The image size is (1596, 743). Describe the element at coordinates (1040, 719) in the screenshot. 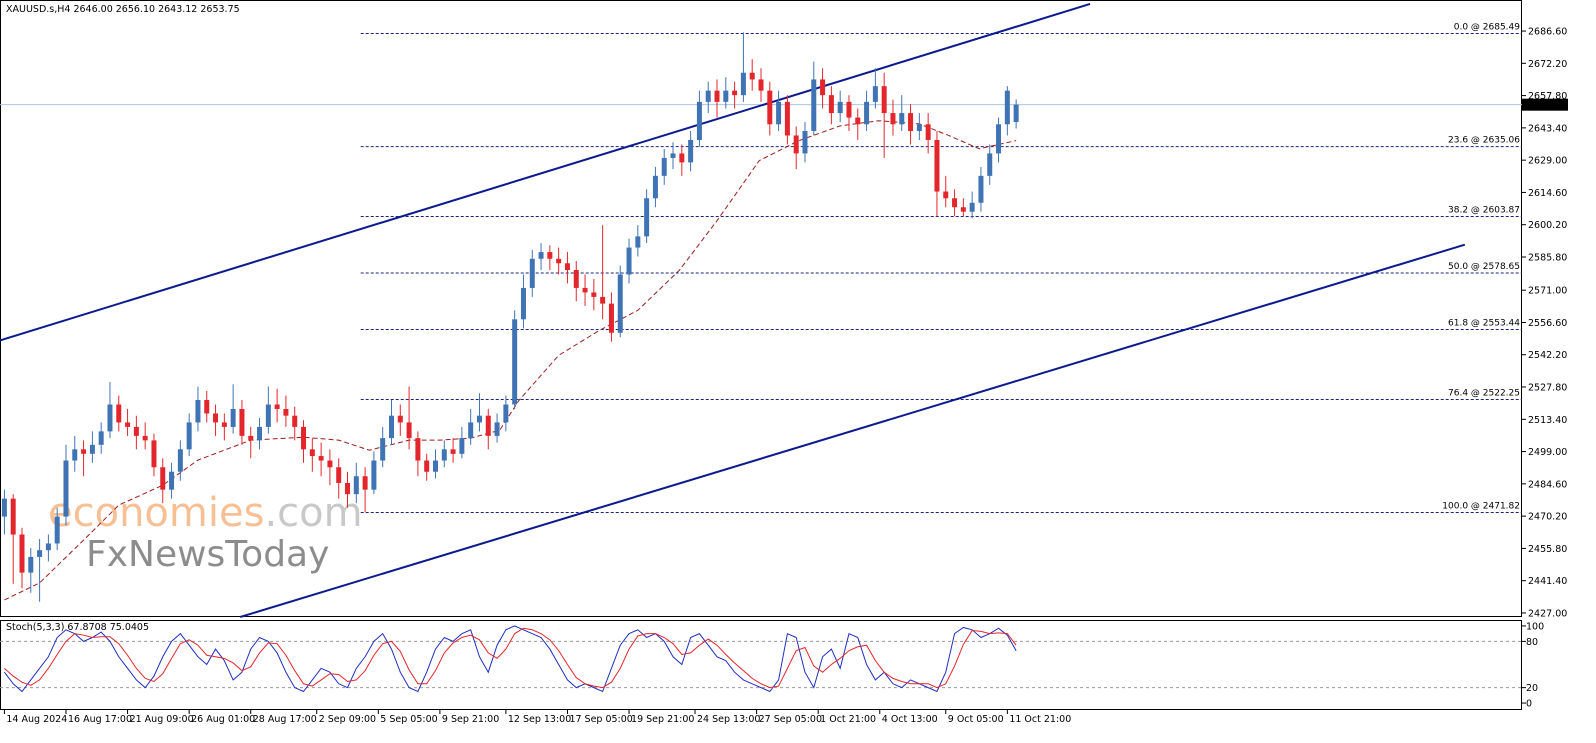

I see `x-tick-label: 11 Oct 21:00` at that location.